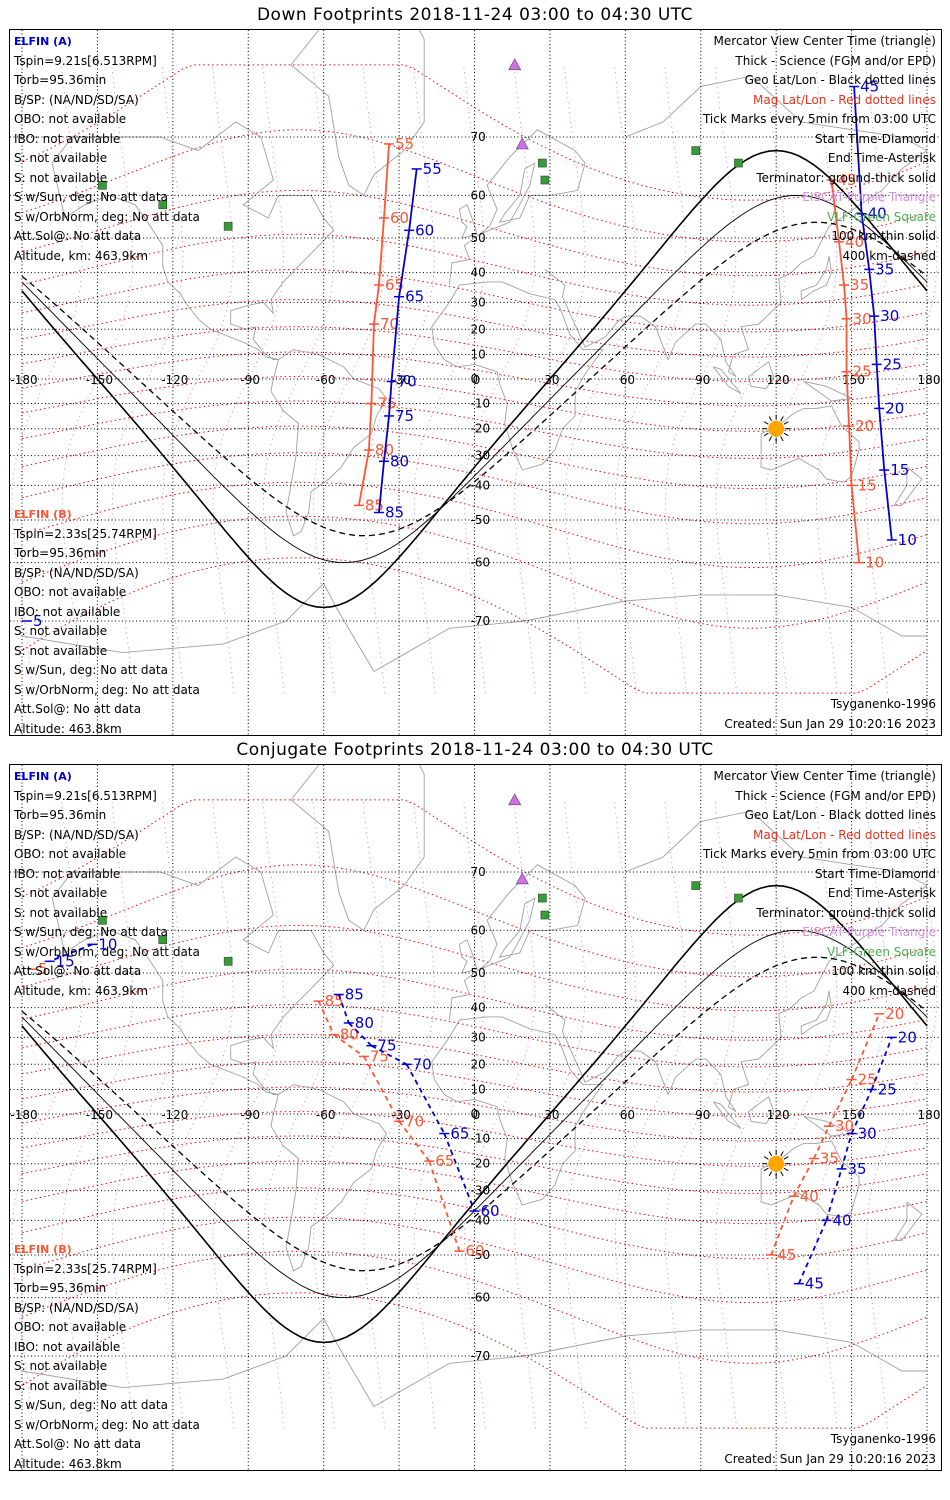 This screenshot has height=1500, width=950. Describe the element at coordinates (907, 1037) in the screenshot. I see `elfin-a-track-tick-label: 20` at that location.